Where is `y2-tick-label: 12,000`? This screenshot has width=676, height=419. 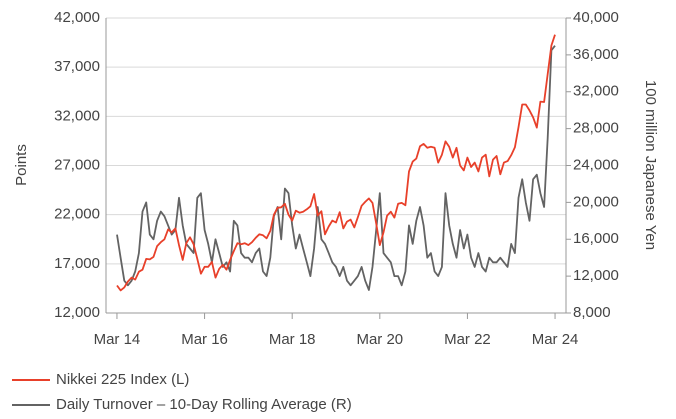
y2-tick-label: 12,000 is located at coordinates (596, 275).